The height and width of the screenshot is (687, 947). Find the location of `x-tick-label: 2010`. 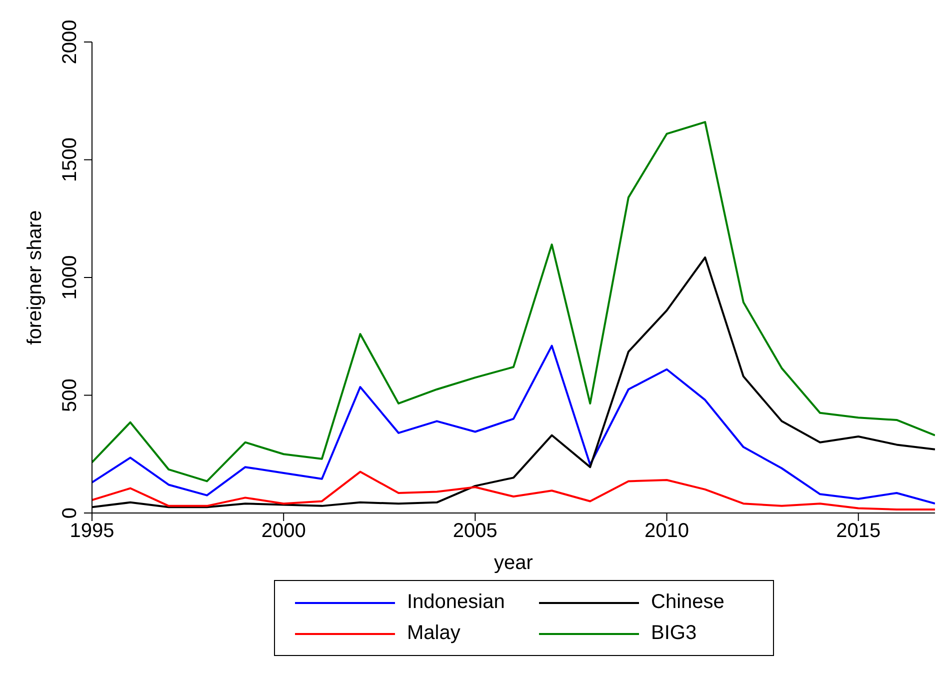

x-tick-label: 2010 is located at coordinates (667, 531).